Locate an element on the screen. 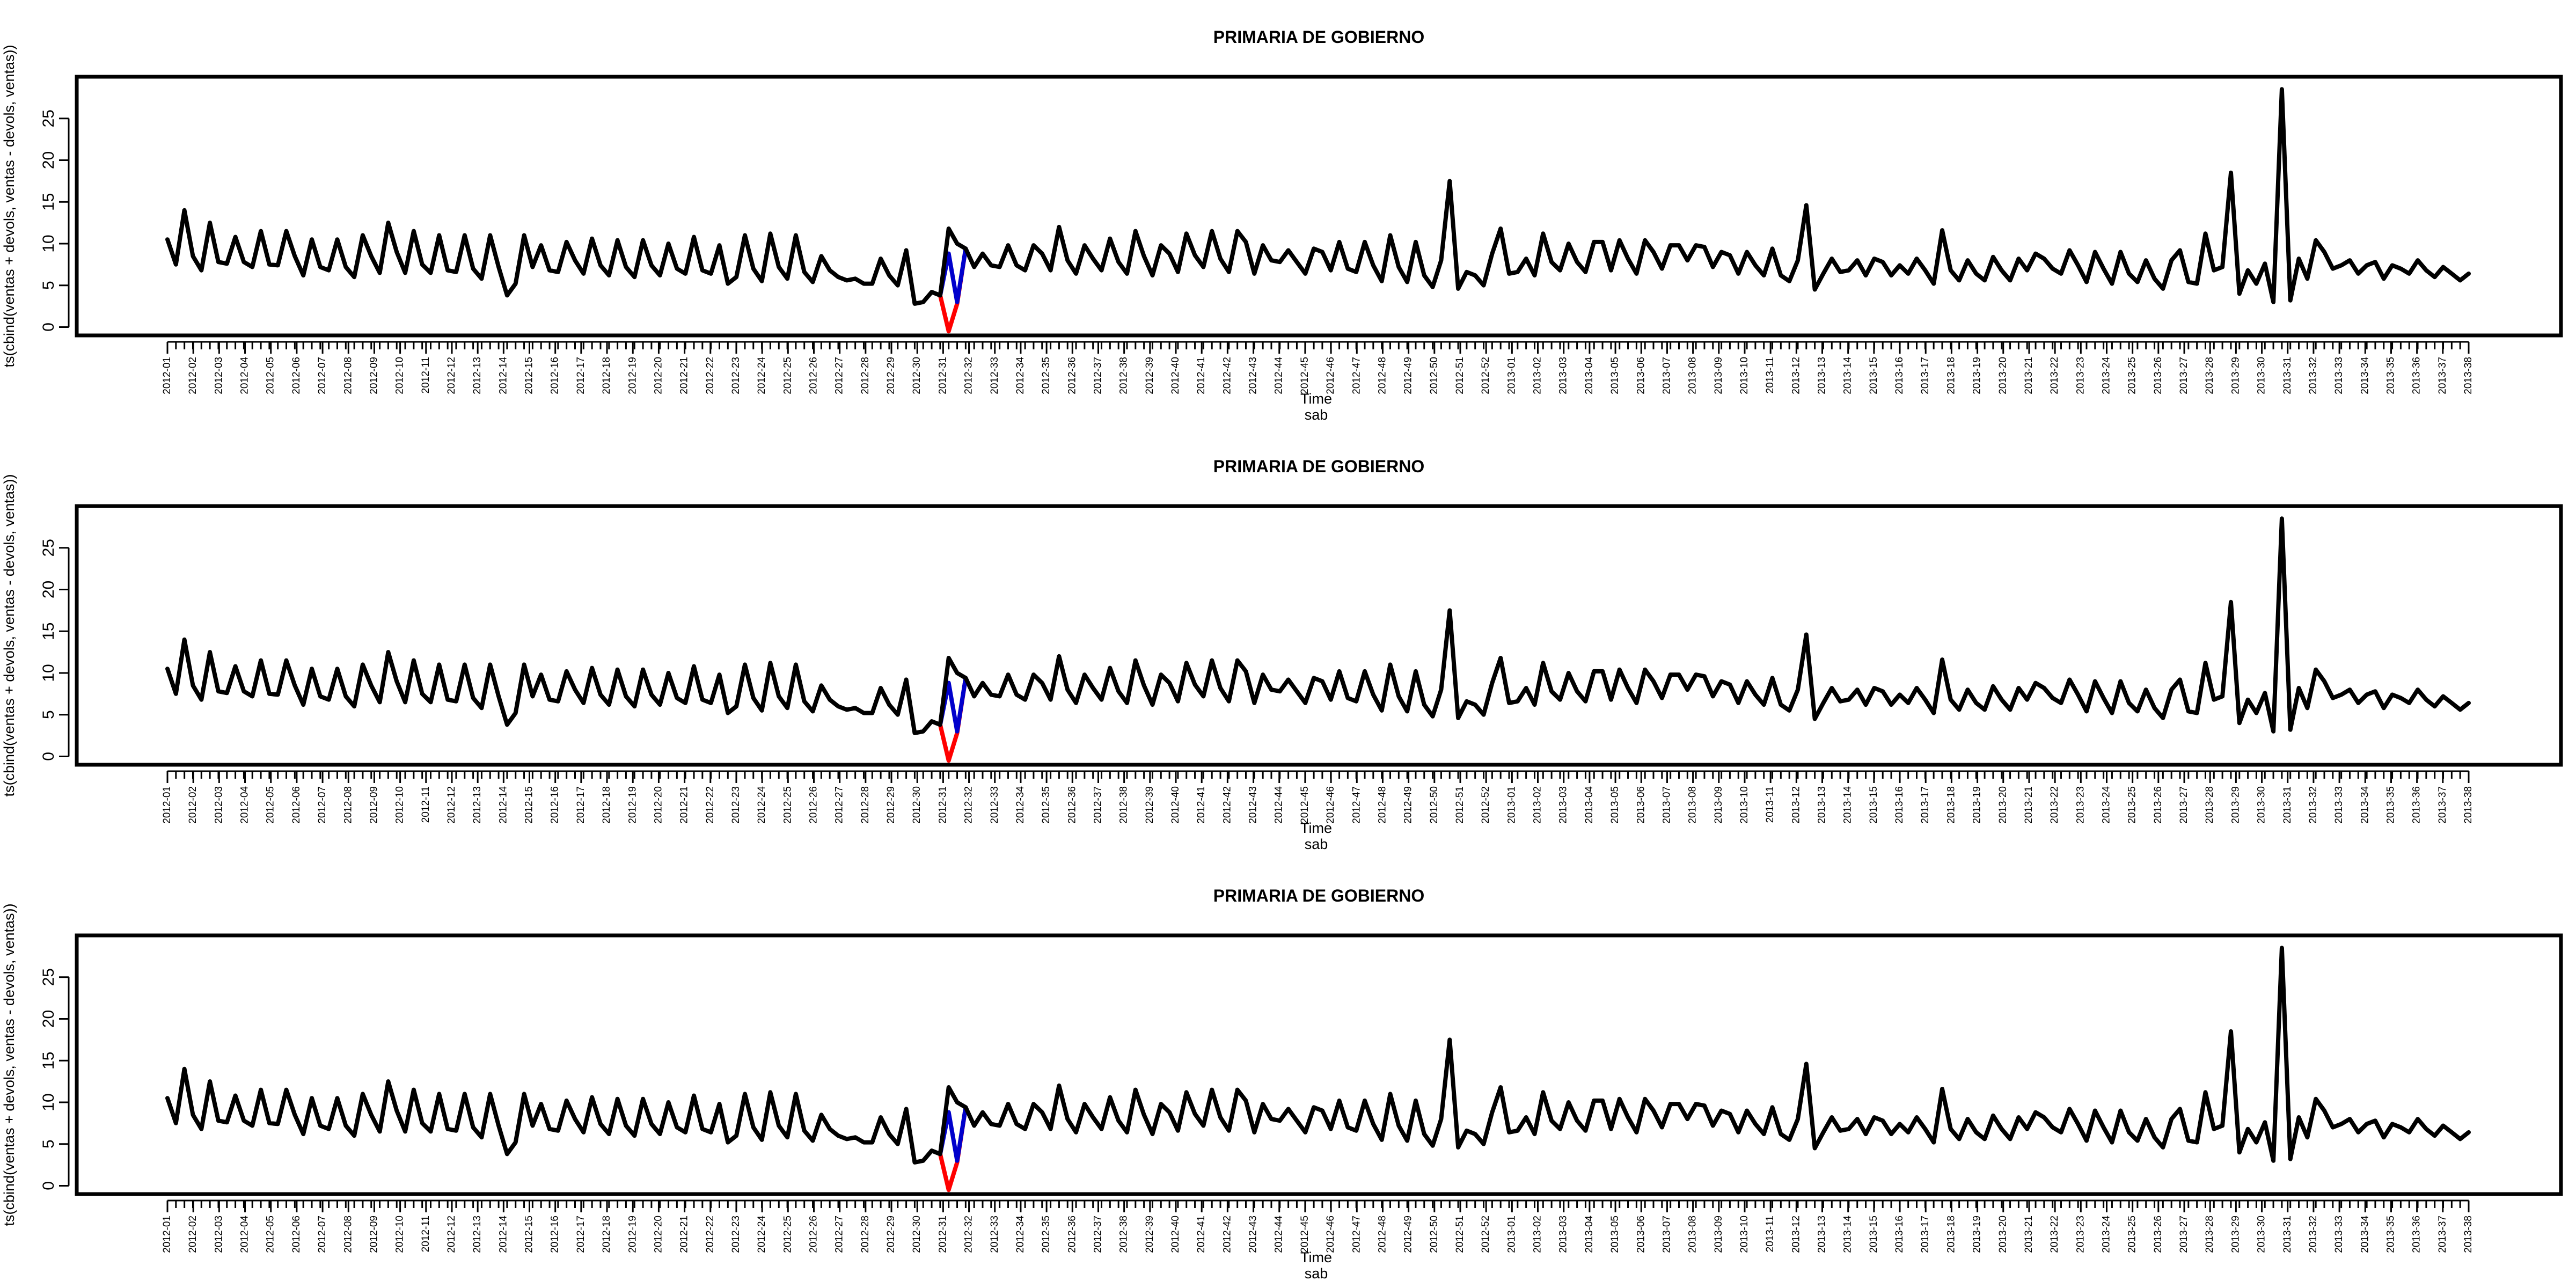 Image resolution: width=2576 pixels, height=1288 pixels. x-tick-label: 2013-22 is located at coordinates (2054, 375).